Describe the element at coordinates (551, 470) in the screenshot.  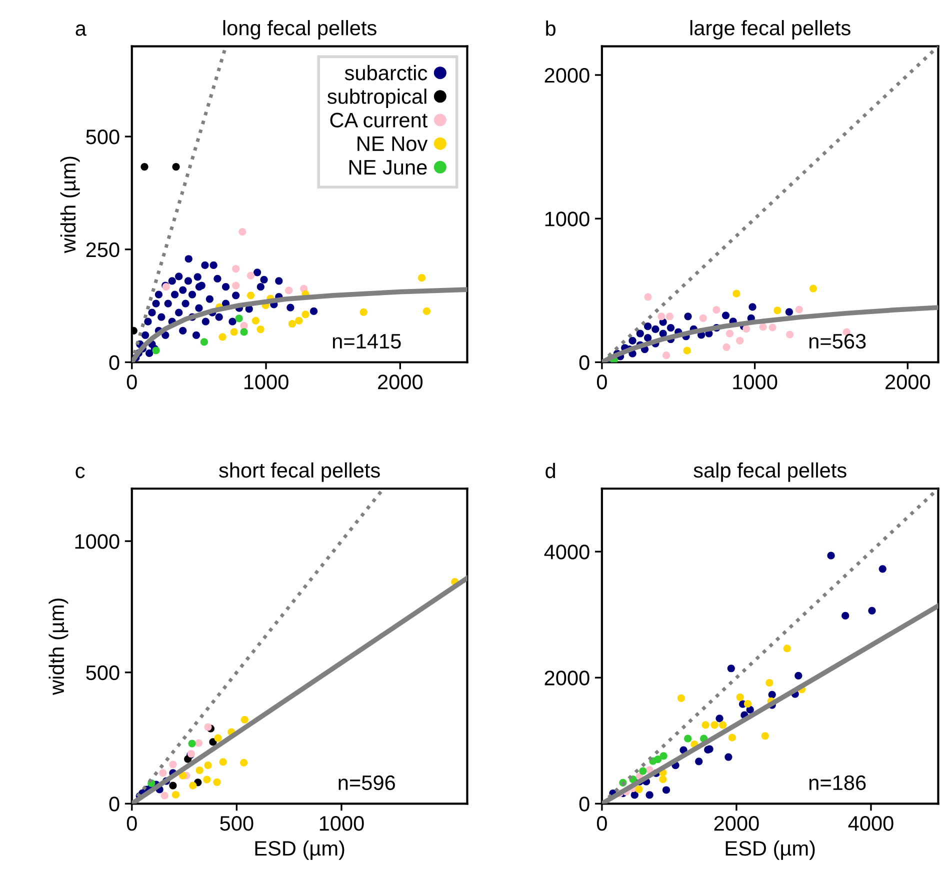
I see `text: d` at that location.